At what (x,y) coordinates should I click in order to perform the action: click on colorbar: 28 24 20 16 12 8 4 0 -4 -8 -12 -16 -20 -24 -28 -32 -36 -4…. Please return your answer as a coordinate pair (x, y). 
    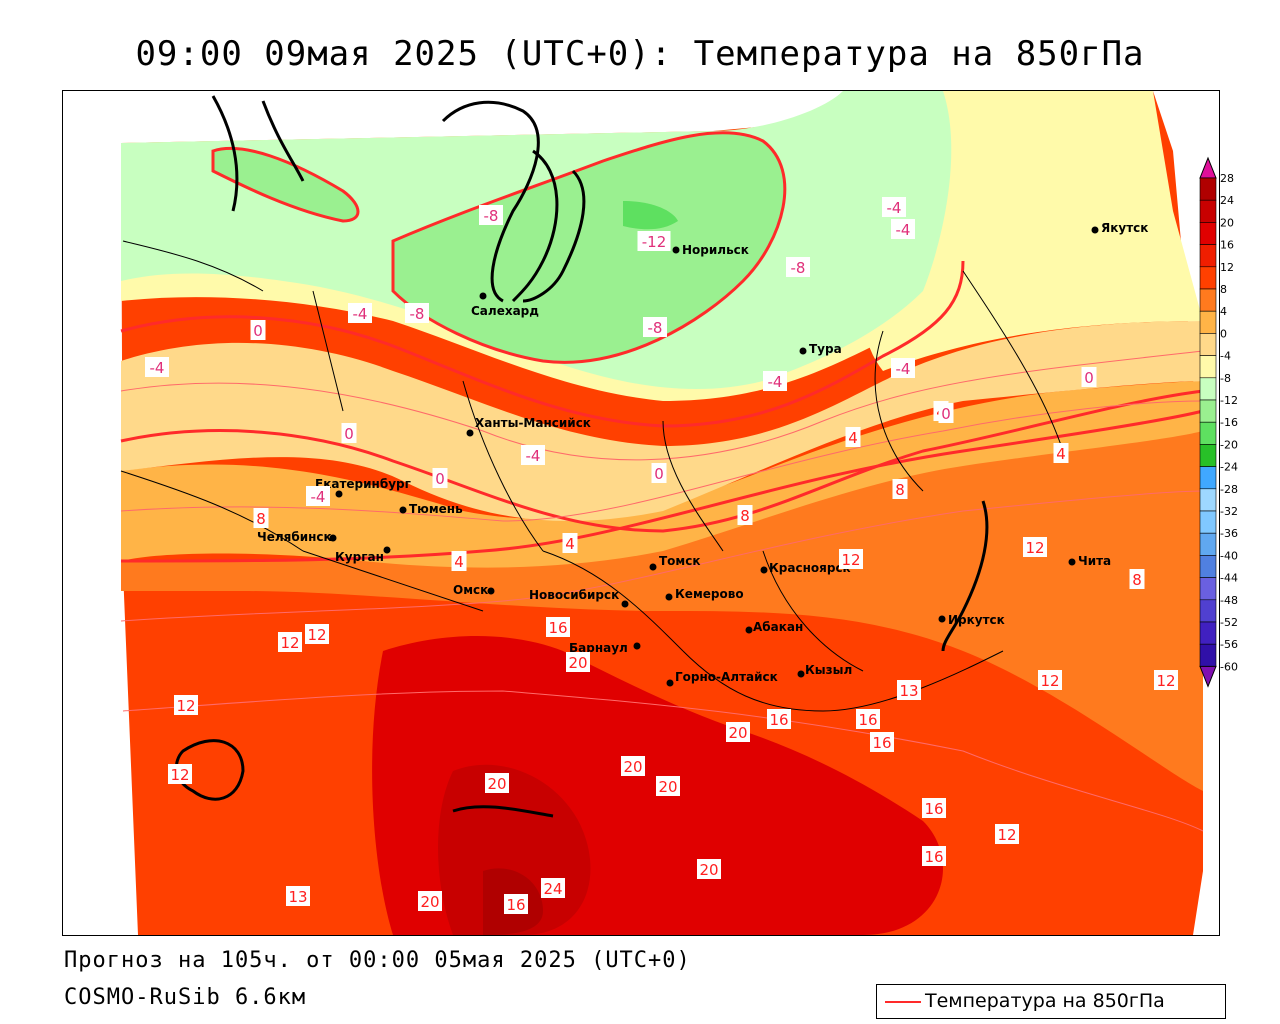
    Looking at the image, I should click on (1218, 422).